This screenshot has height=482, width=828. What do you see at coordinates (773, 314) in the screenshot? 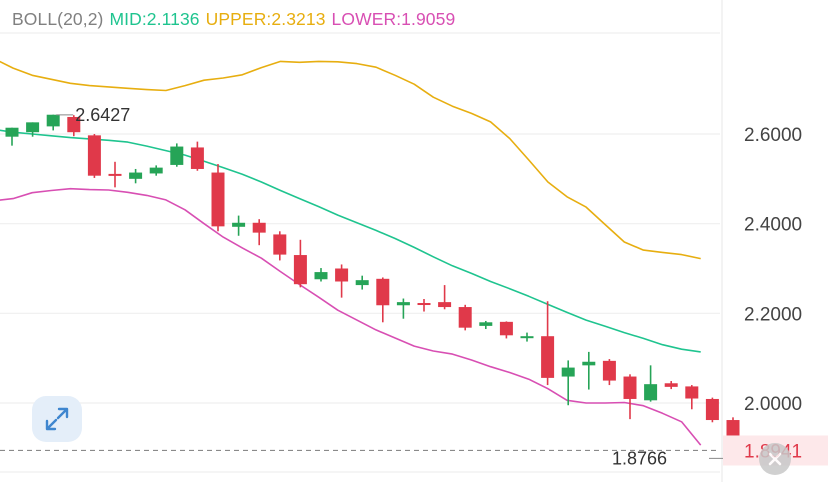
I see `y-tick-label: 2.2000` at bounding box center [773, 314].